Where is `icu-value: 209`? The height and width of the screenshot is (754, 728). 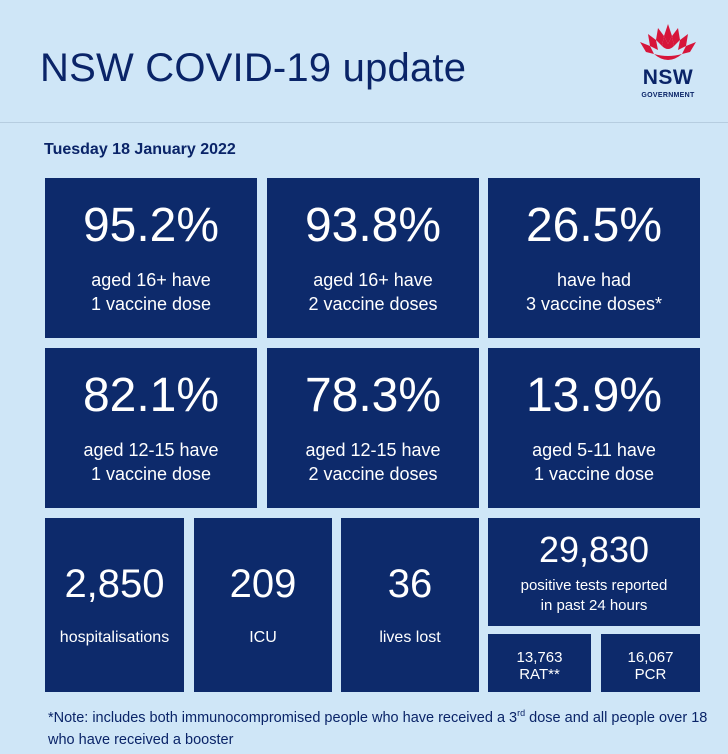 icu-value: 209 is located at coordinates (263, 584).